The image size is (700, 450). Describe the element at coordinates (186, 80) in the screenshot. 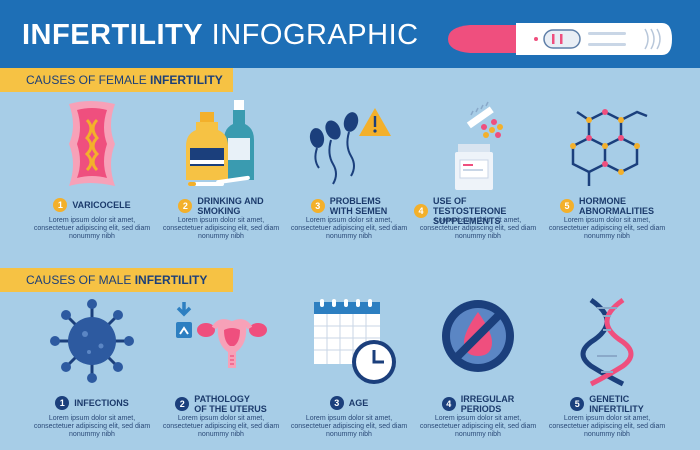

I see `female-section-strong: INFERTILITY` at that location.